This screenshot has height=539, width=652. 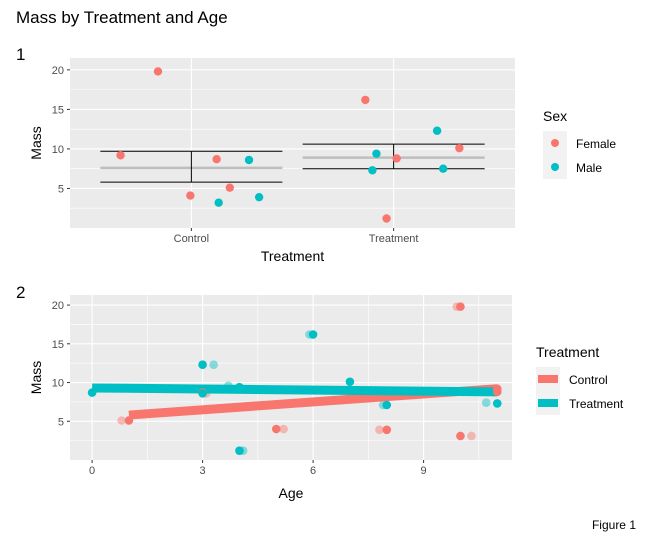 I want to click on panel-2-xtick-label: 6, so click(x=313, y=471).